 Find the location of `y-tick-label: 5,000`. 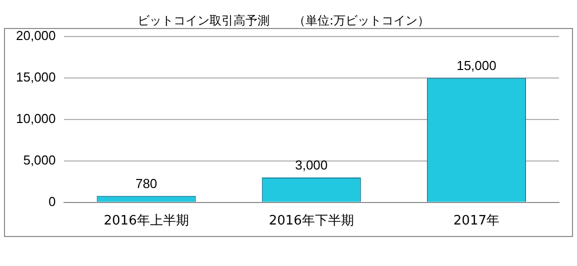

y-tick-label: 5,000 is located at coordinates (39, 160).